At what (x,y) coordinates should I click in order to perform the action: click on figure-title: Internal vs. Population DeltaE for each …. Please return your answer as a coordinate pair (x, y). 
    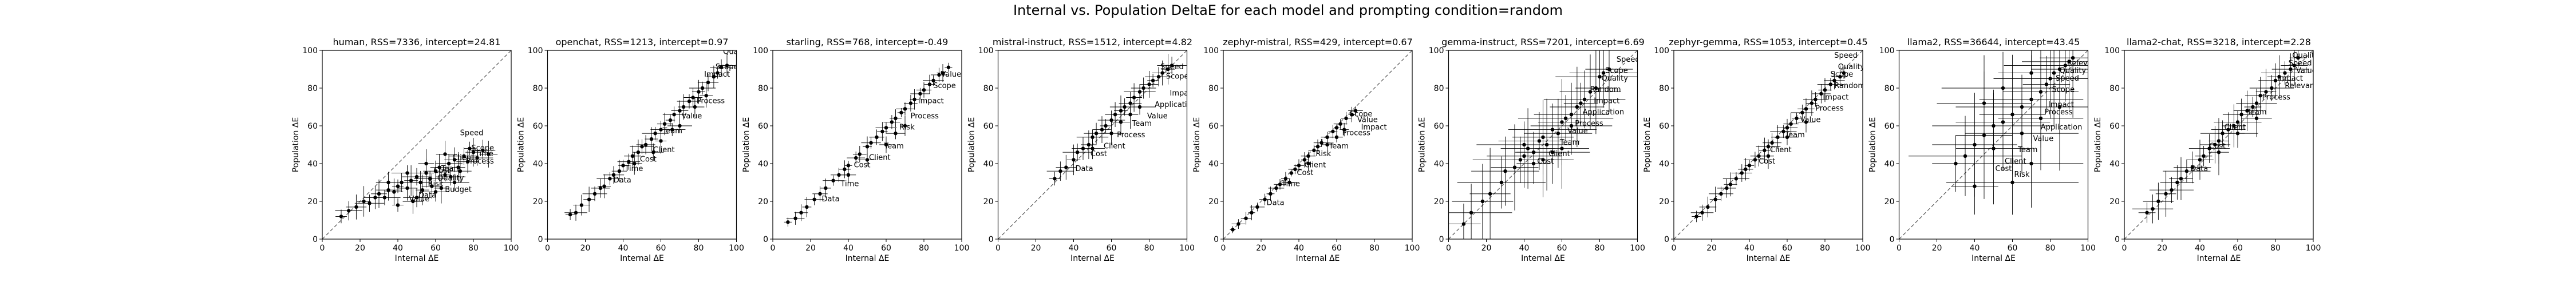
    Looking at the image, I should click on (1288, 10).